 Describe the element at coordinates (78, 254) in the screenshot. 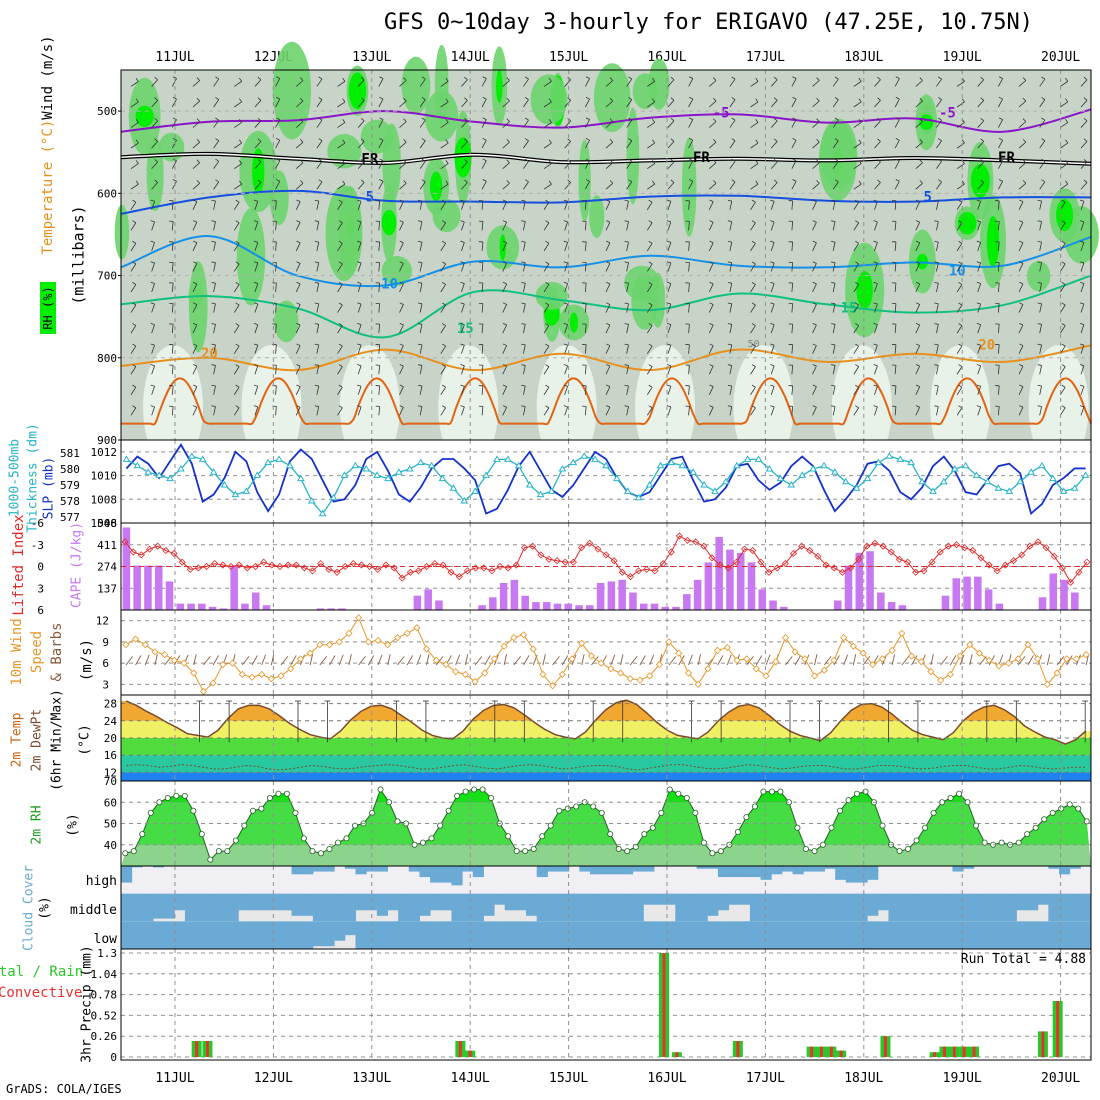

I see `millibars-label: (millibars)` at that location.